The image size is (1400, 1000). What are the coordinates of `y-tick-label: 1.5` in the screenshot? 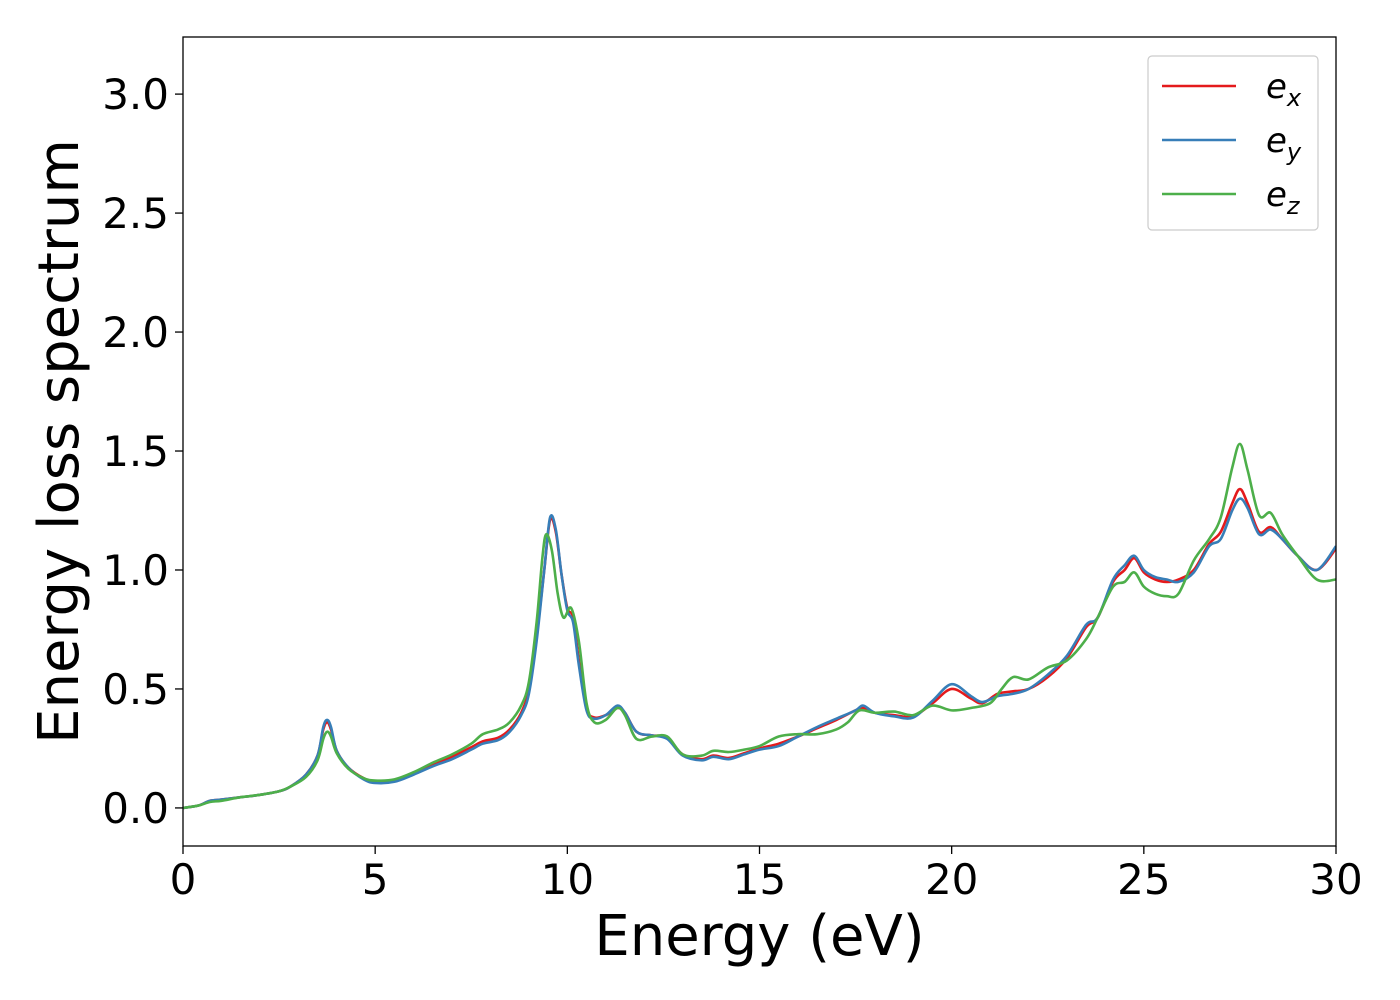 It's located at (135, 451).